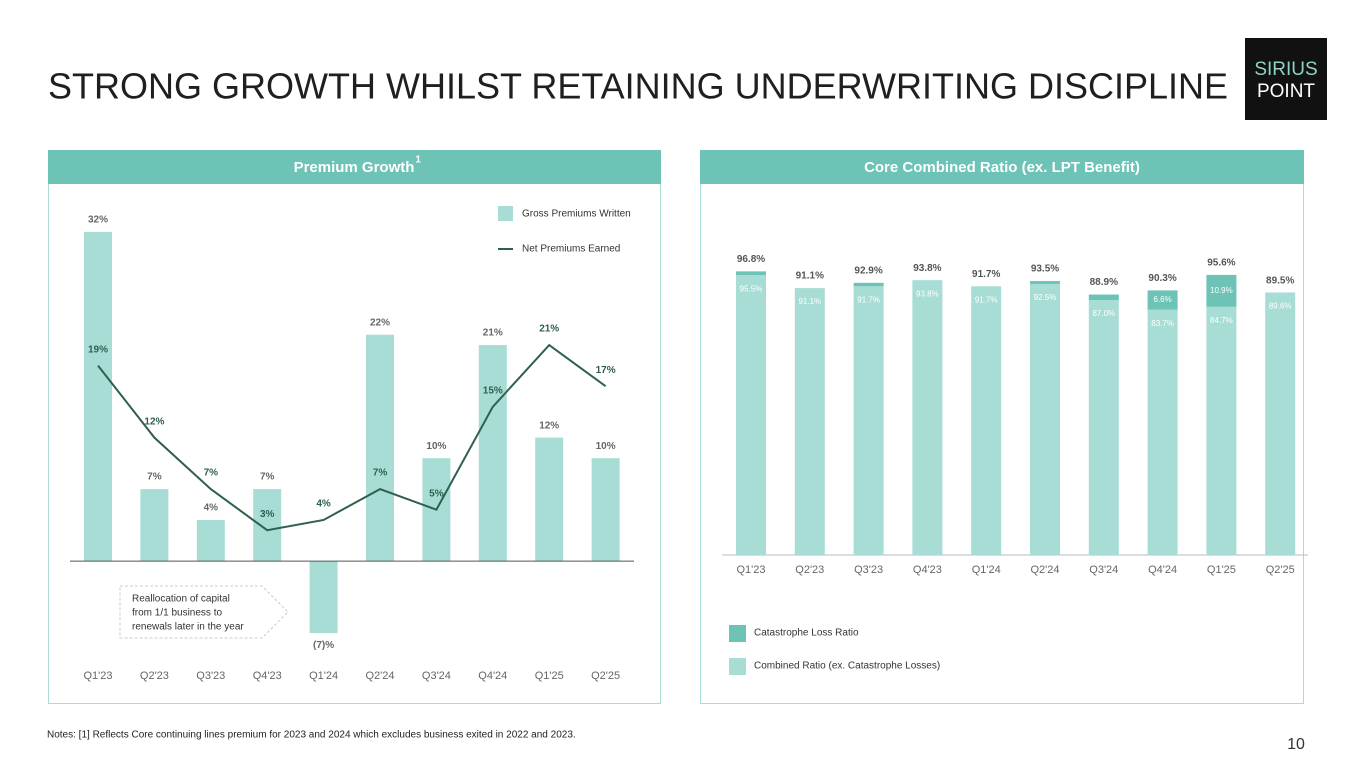 The height and width of the screenshot is (767, 1365). I want to click on segment-label: 6.6%, so click(1162, 299).